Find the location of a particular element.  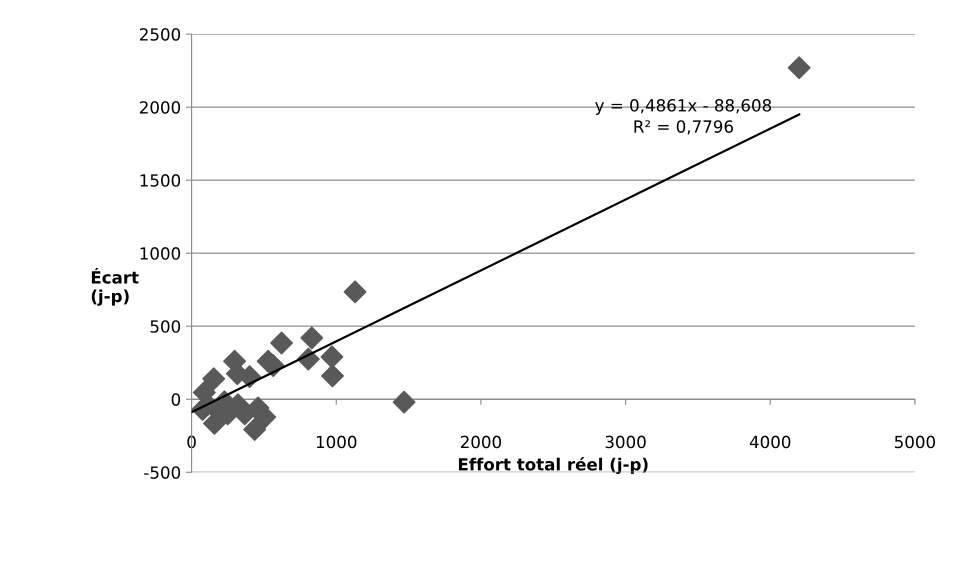

y-tick-label: 1500 is located at coordinates (160, 180).